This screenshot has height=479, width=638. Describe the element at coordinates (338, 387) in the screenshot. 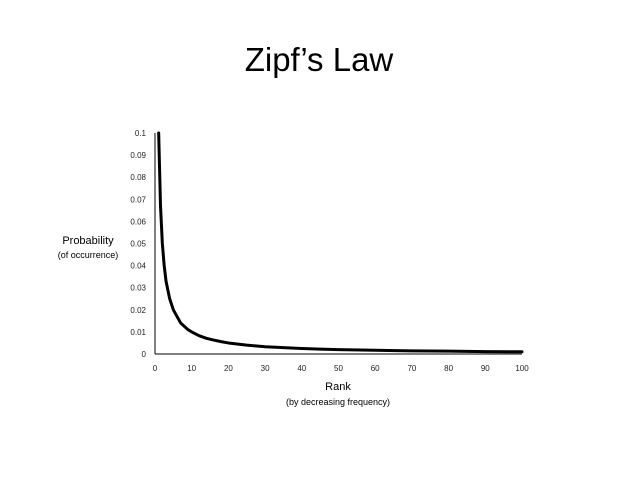

I see `x-axis-label: Rank` at that location.